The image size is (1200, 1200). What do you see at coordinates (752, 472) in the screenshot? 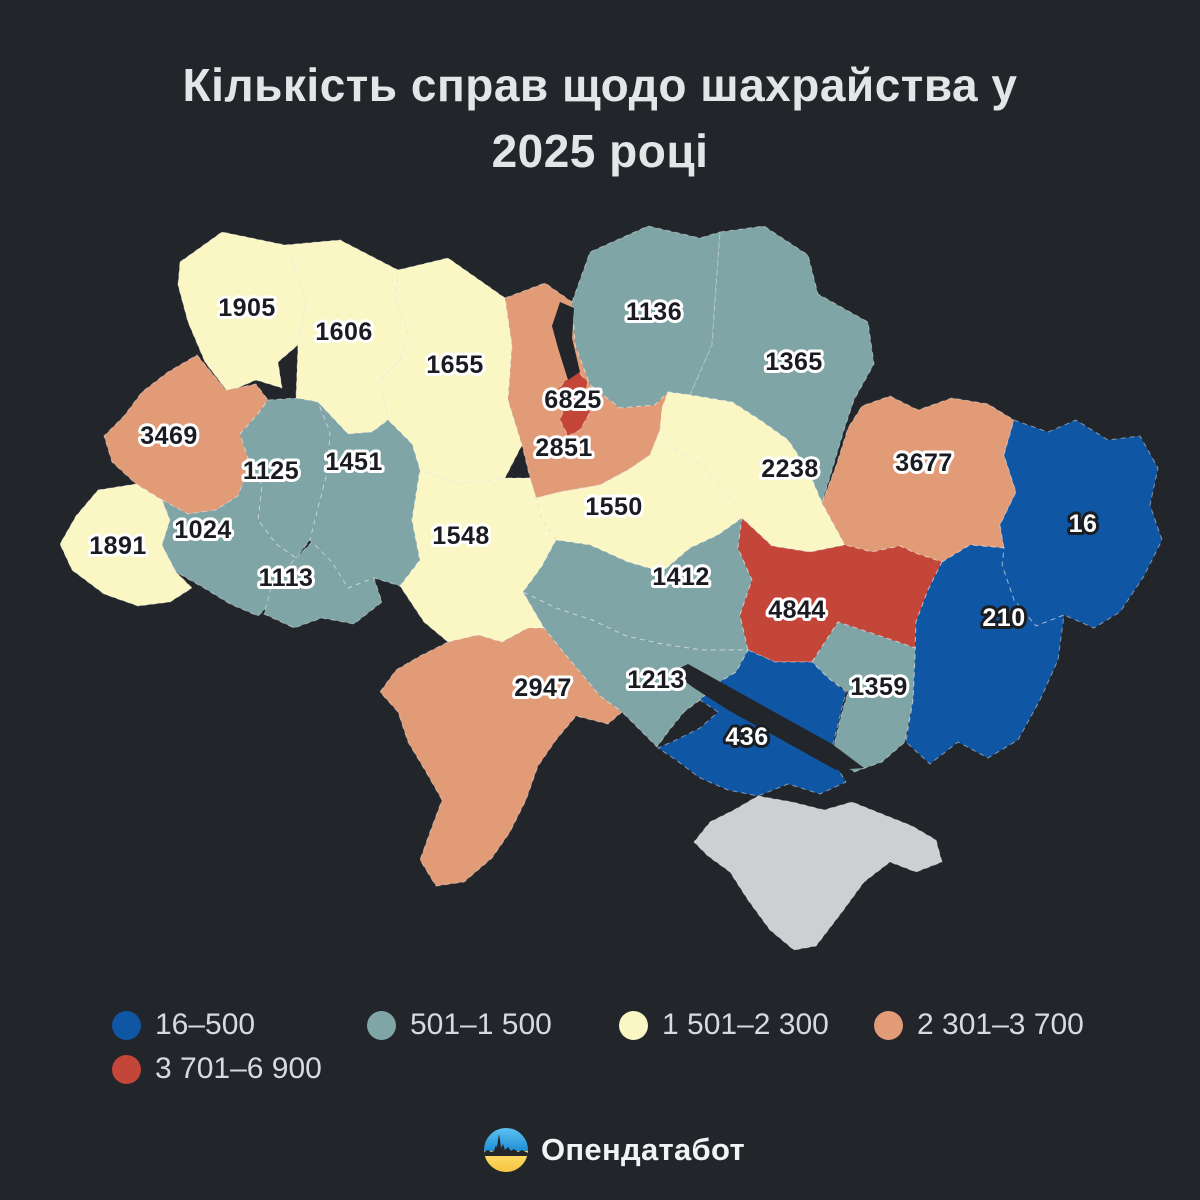
I see `region-poltava` at bounding box center [752, 472].